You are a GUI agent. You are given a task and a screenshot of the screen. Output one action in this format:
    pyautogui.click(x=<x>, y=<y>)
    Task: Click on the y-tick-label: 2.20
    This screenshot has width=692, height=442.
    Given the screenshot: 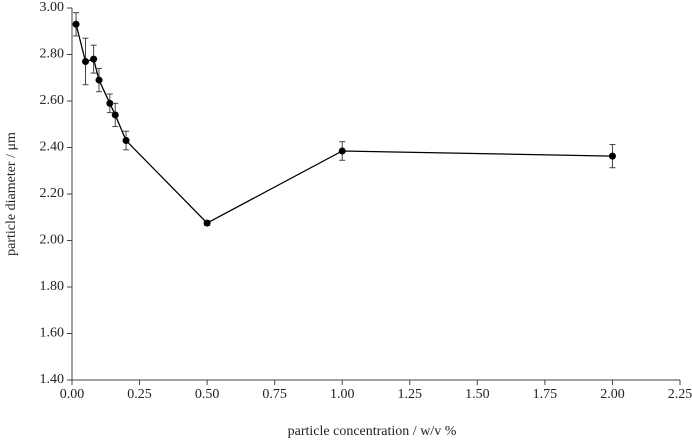 What is the action you would take?
    pyautogui.click(x=52, y=193)
    